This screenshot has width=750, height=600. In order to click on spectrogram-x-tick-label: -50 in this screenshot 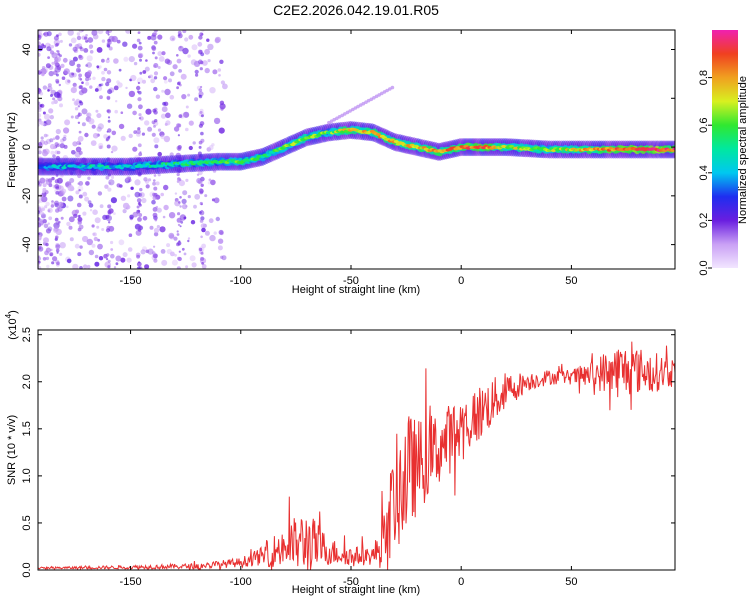, I will do `click(351, 281)`.